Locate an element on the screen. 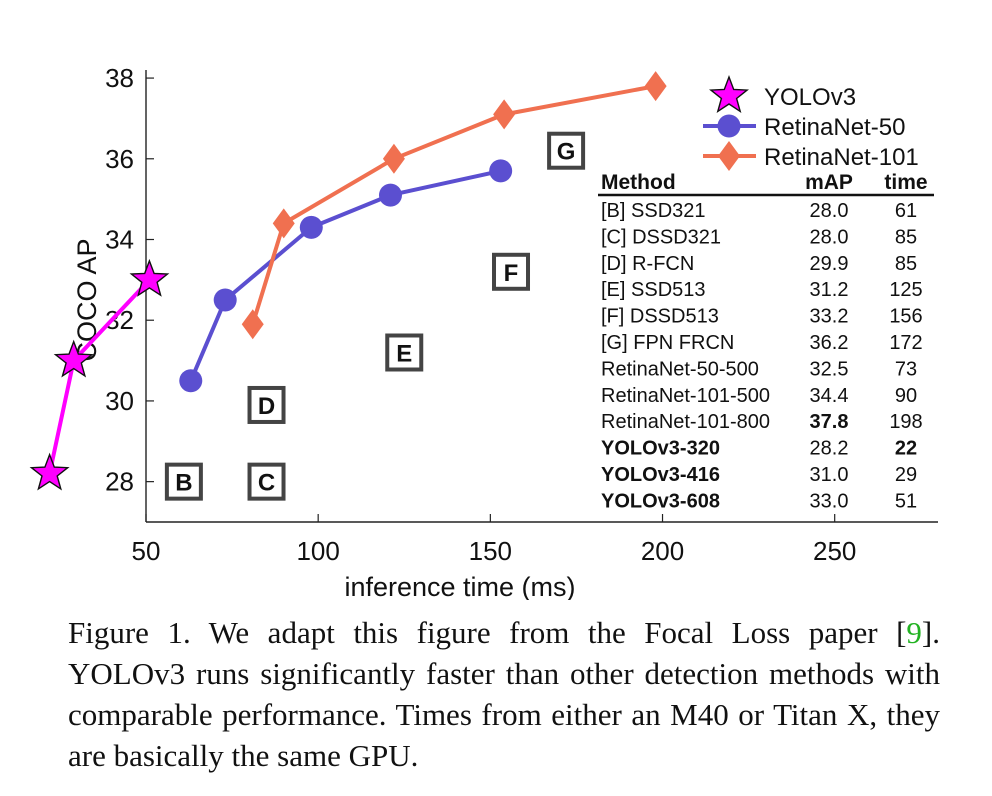 The height and width of the screenshot is (796, 992). table-cell-time: 156 is located at coordinates (905, 317).